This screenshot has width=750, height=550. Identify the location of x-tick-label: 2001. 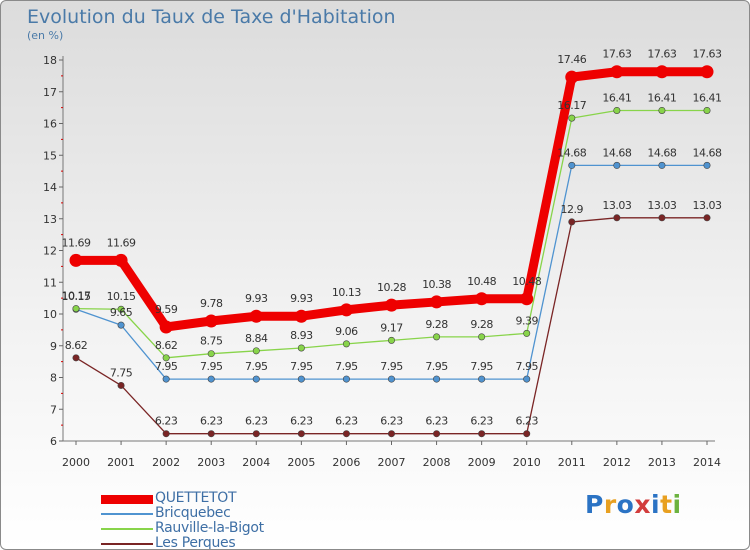
(121, 462).